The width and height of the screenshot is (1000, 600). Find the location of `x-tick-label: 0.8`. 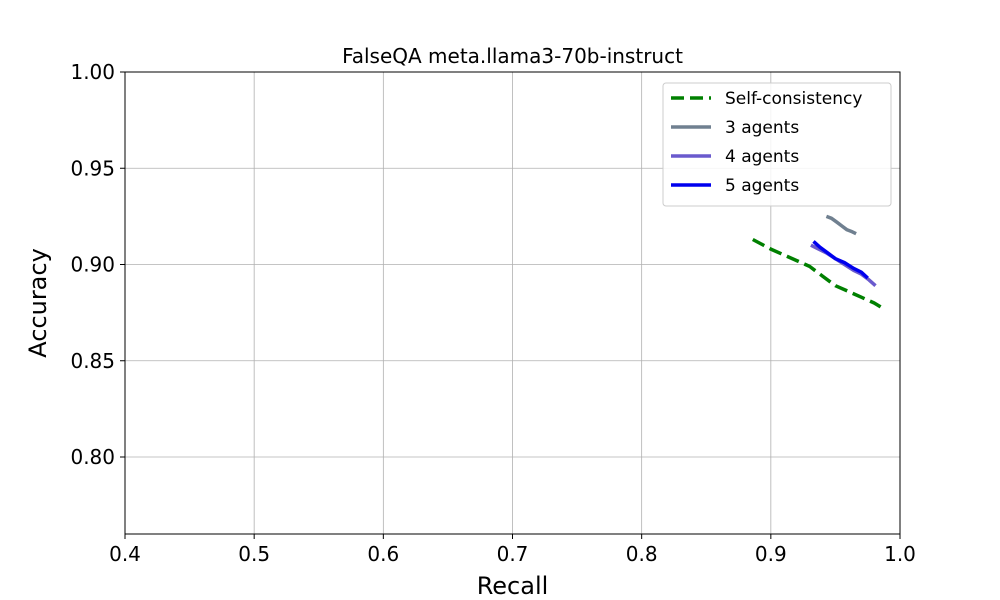

x-tick-label: 0.8 is located at coordinates (642, 554).